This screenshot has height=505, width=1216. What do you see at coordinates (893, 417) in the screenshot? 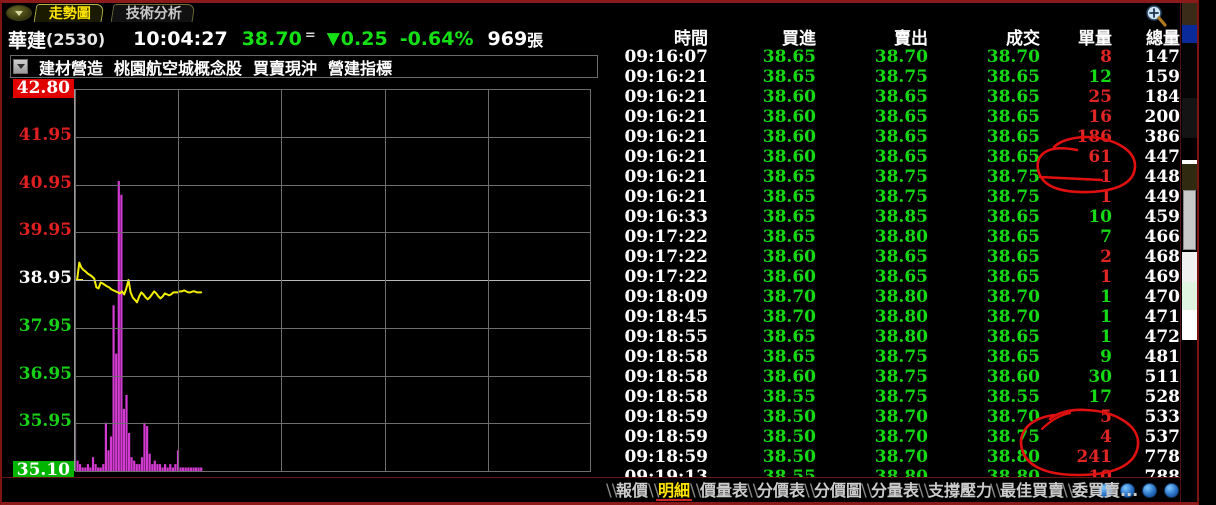
I see `table-row: 09:18:59 38.50 38.70 38.70 5 533` at bounding box center [893, 417].